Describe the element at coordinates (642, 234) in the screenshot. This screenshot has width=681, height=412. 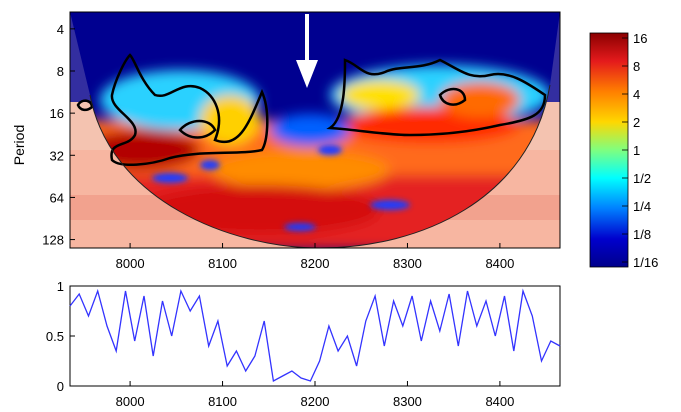
I see `colorbar-tick-label: 1/8` at that location.